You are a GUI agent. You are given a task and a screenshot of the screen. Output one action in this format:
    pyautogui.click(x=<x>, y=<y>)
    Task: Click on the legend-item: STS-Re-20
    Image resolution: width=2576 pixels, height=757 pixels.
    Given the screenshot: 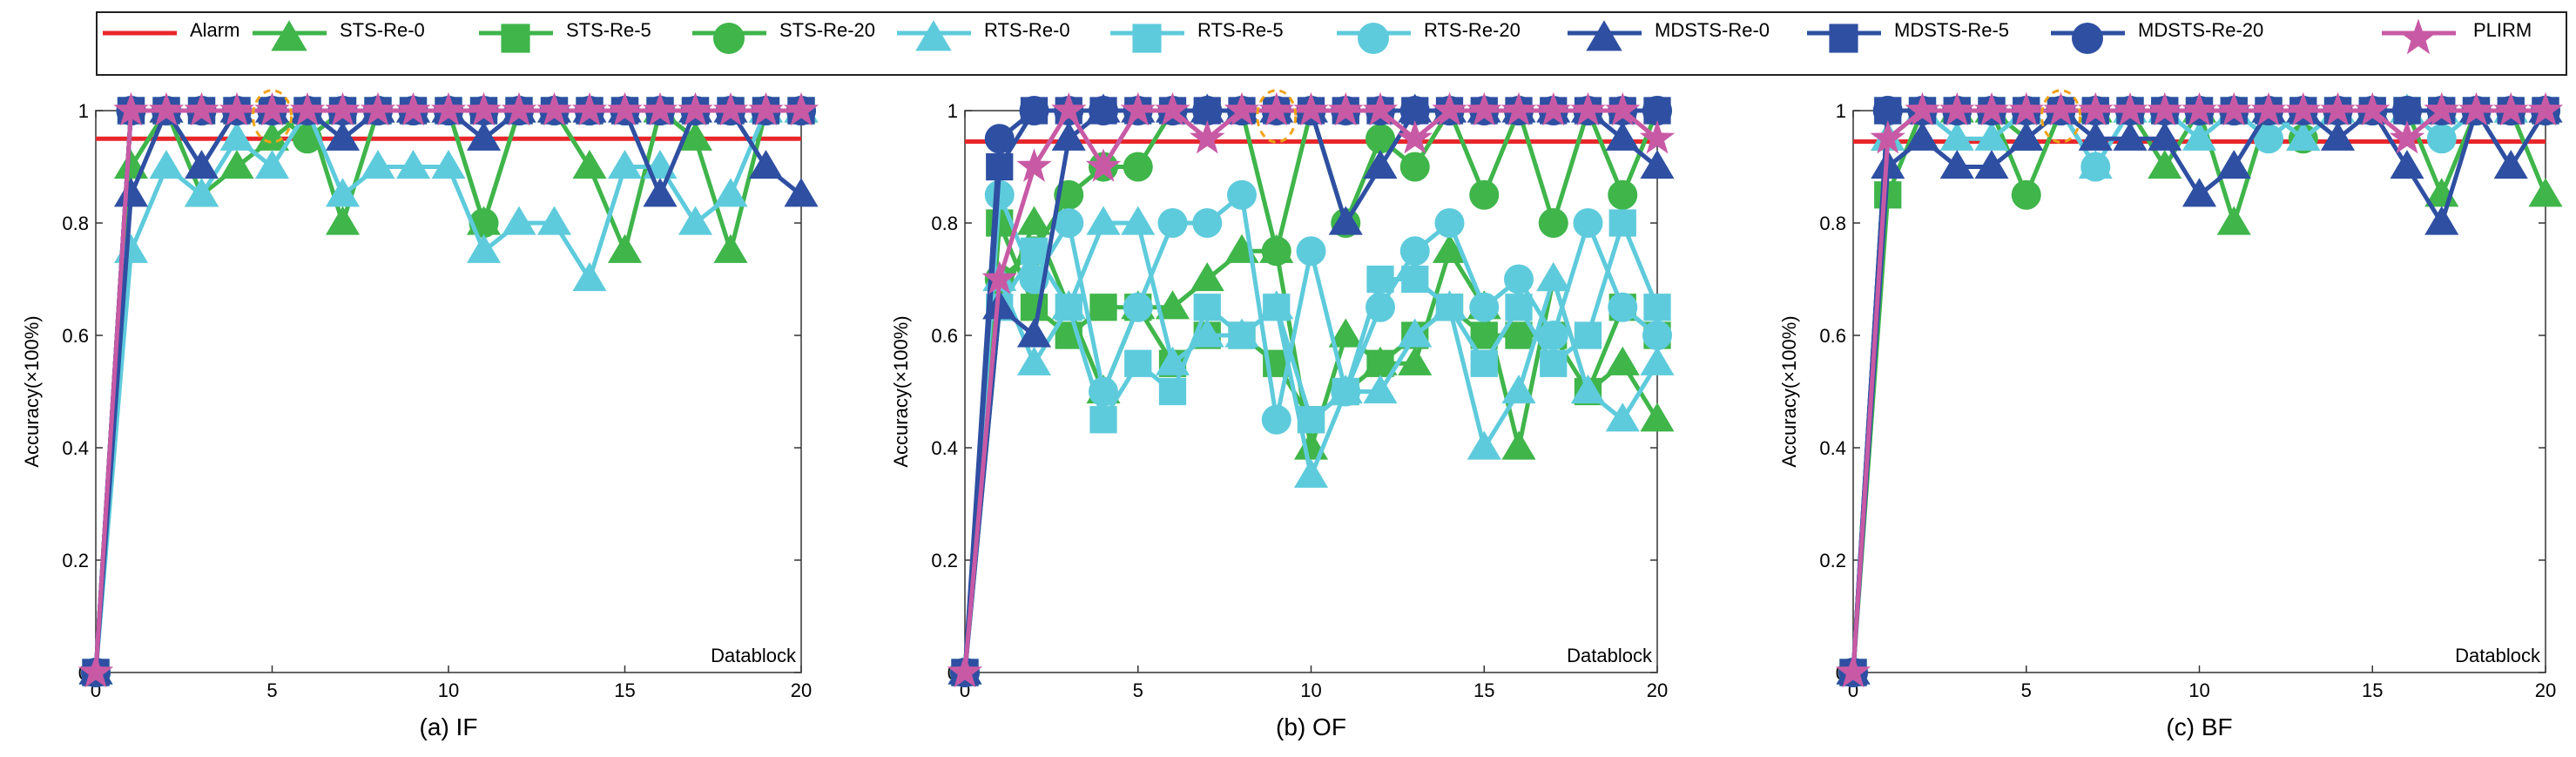 What is the action you would take?
    pyautogui.click(x=784, y=36)
    